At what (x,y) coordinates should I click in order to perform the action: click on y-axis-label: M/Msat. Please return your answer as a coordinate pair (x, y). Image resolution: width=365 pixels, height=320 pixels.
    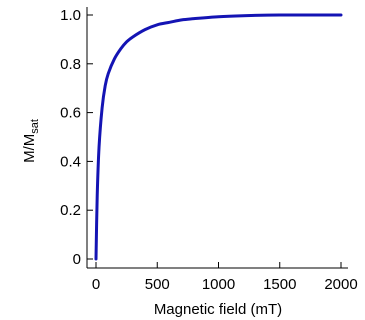
    Looking at the image, I should click on (31, 141).